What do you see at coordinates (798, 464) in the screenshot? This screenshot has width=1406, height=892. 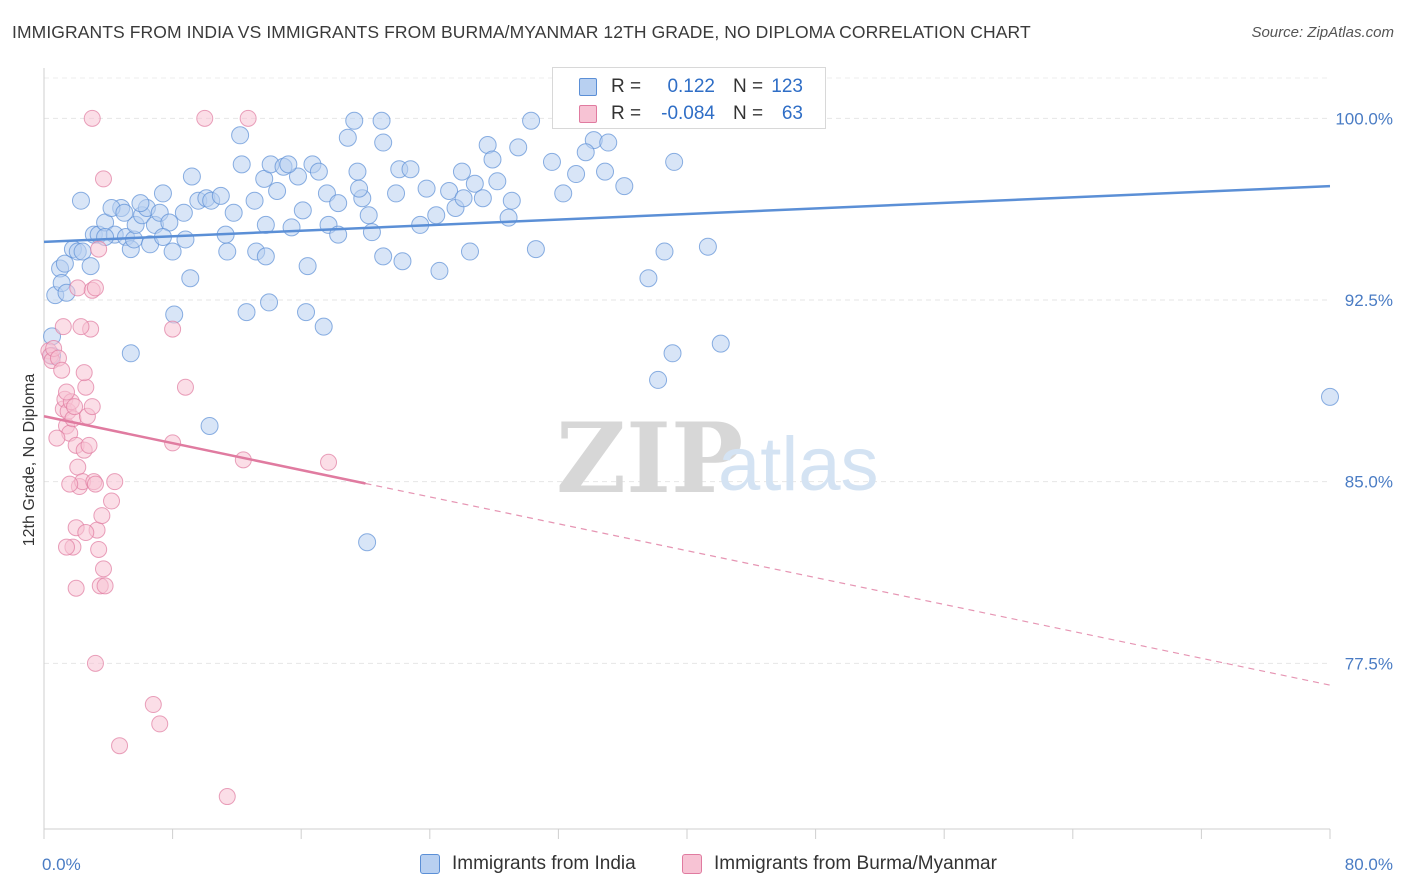 I see `watermark-atlas: atlas` at bounding box center [798, 464].